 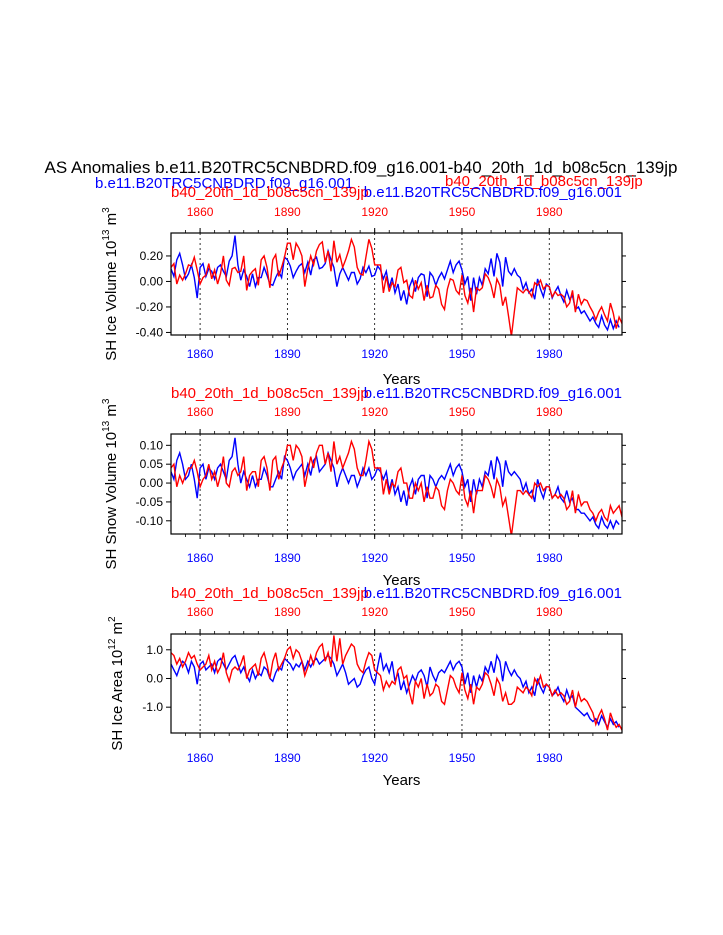 What do you see at coordinates (117, 700) in the screenshot?
I see `y-axis-label-text: SH Ice Area 10` at bounding box center [117, 700].